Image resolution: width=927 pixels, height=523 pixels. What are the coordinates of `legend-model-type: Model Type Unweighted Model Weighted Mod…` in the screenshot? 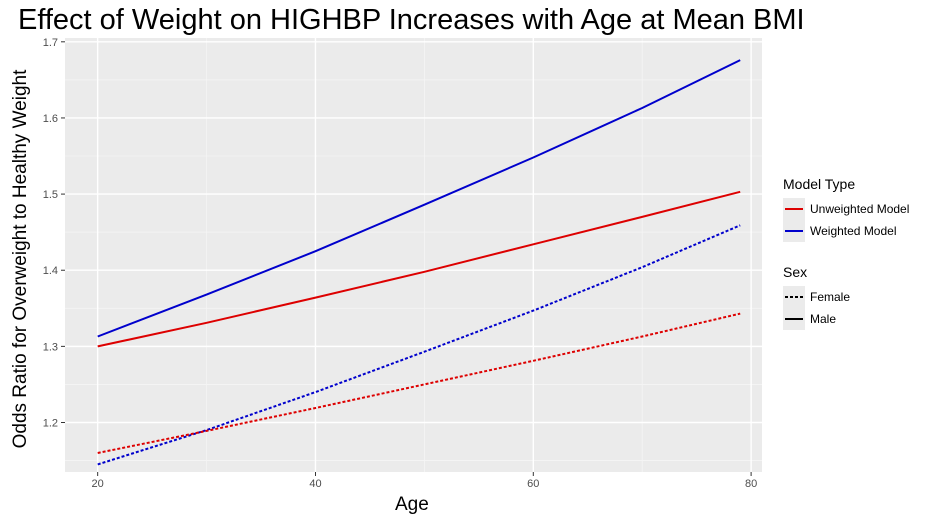 It's located at (846, 209).